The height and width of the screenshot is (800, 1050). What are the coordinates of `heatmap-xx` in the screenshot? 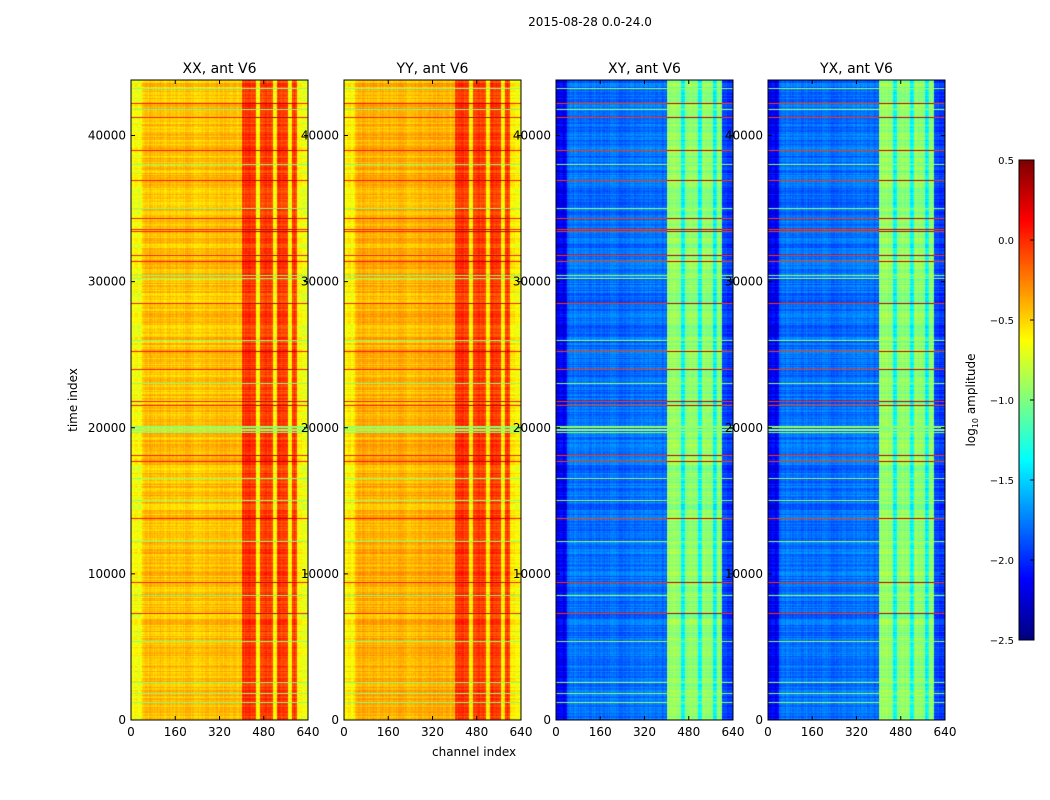 It's located at (219, 400).